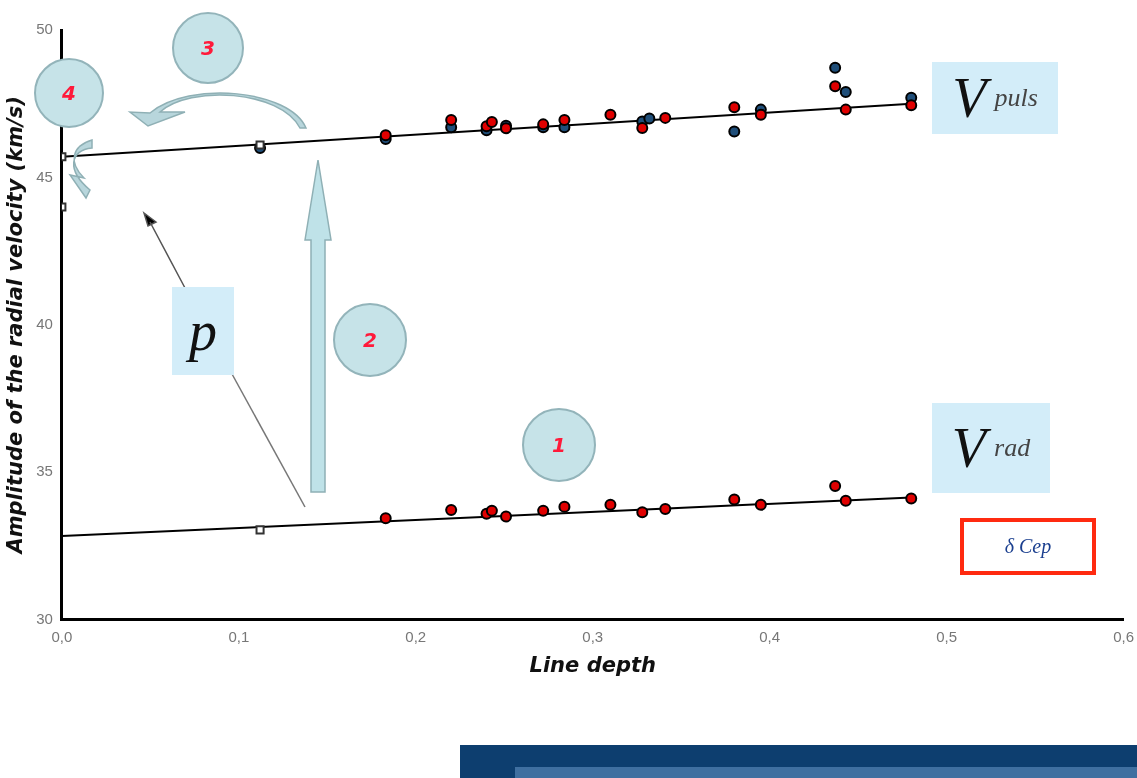 The height and width of the screenshot is (778, 1137). I want to click on x-axis-title: Line depth, so click(592, 664).